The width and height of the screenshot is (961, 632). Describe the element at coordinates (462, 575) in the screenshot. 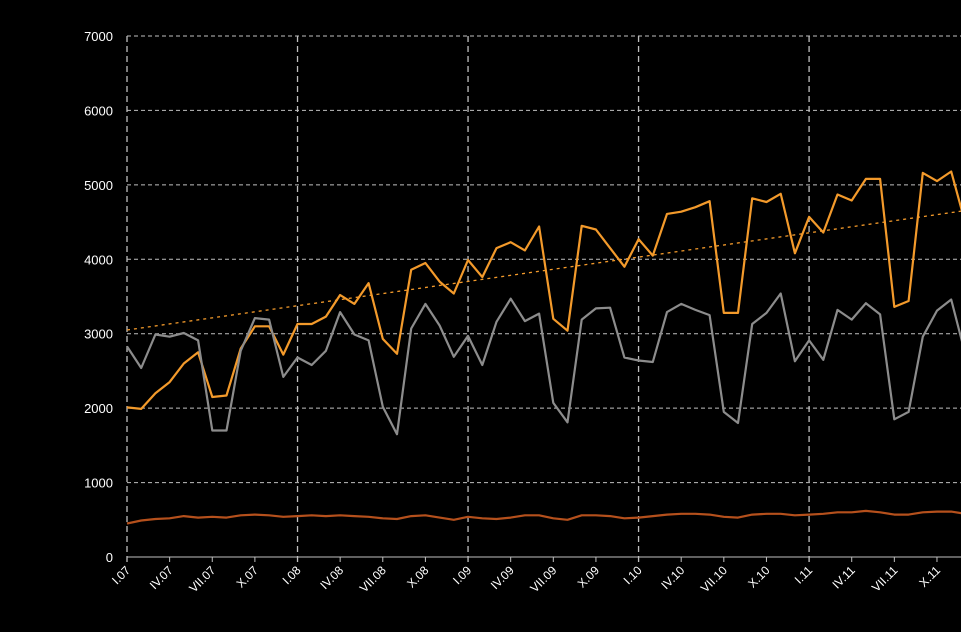

I see `x-tick-label: I.09` at that location.